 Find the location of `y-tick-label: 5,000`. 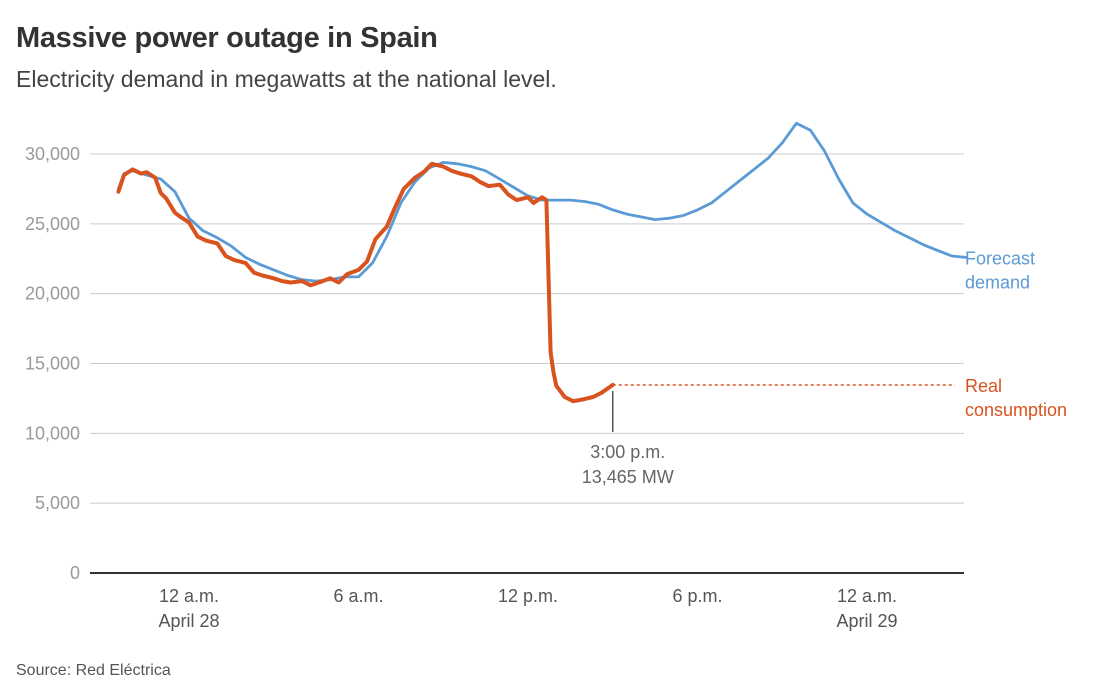

y-tick-label: 5,000 is located at coordinates (57, 503).